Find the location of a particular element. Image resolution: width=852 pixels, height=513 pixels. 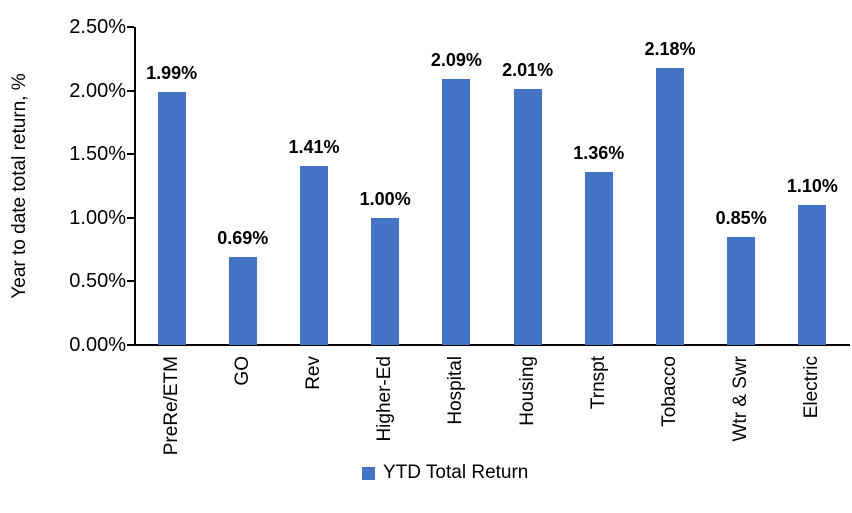

bar-rev is located at coordinates (313, 255).